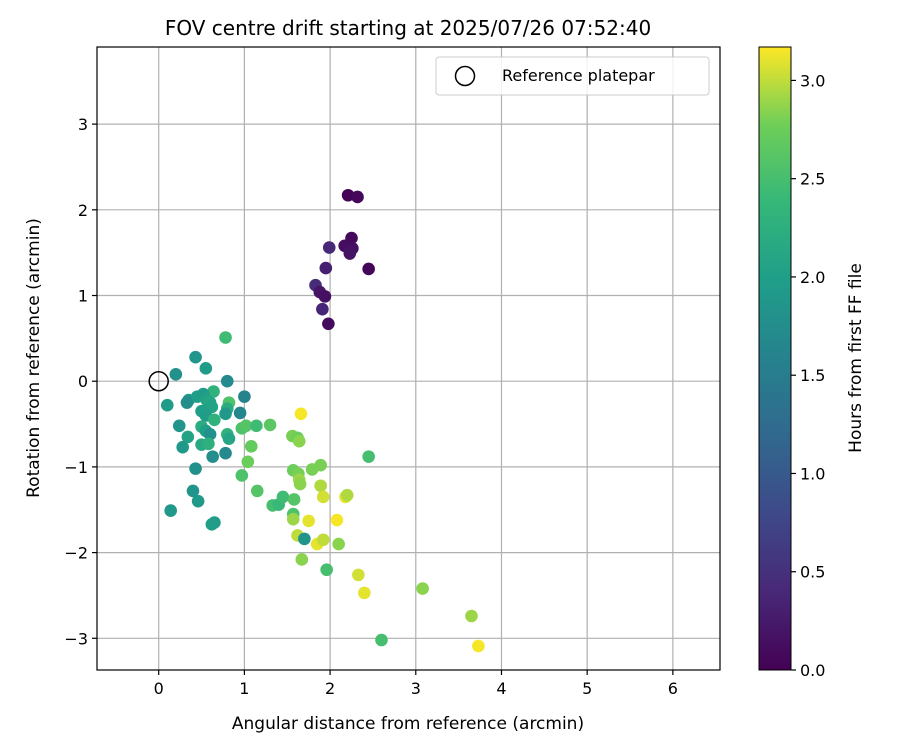  What do you see at coordinates (775, 358) in the screenshot?
I see `colorbar` at bounding box center [775, 358].